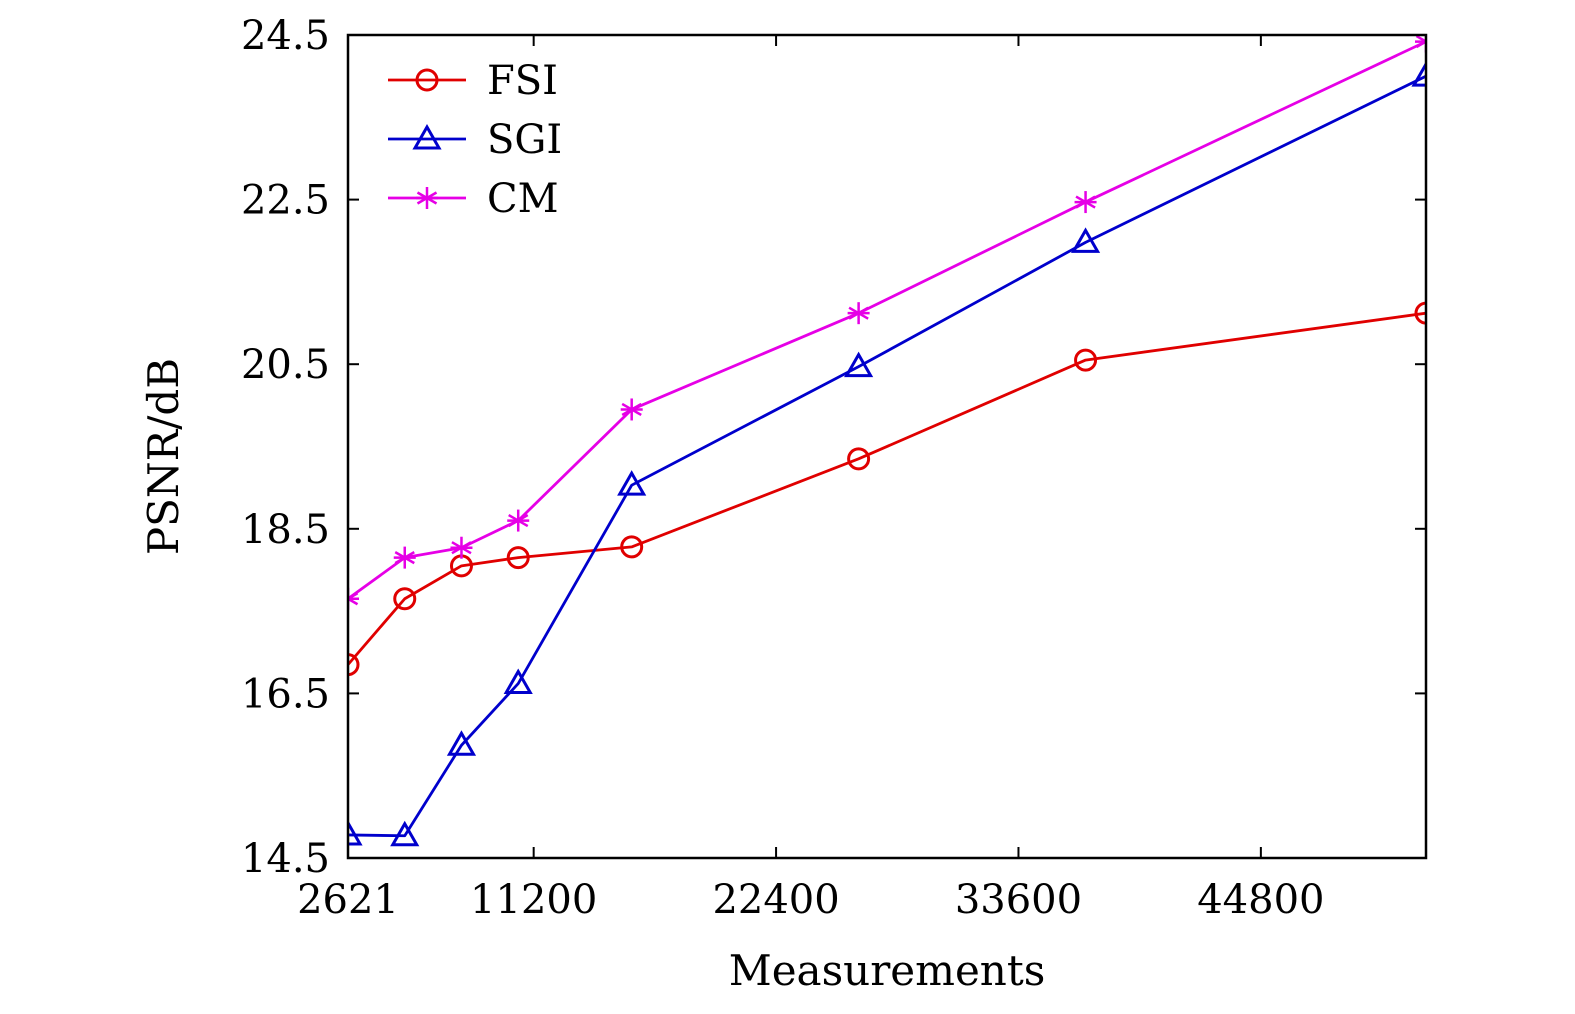 The width and height of the screenshot is (1575, 1014). I want to click on legend-item-sgi: SGI, so click(475, 140).